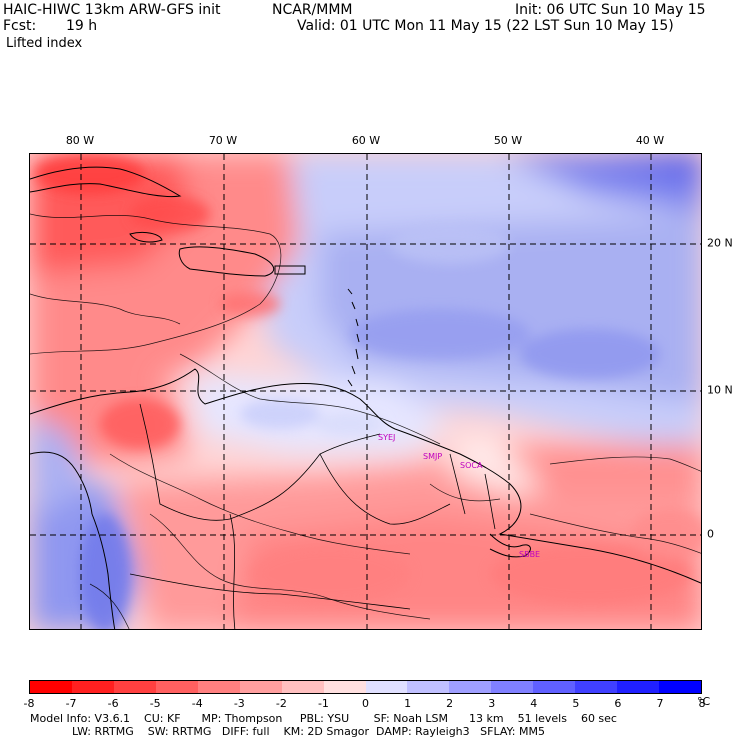 This screenshot has width=740, height=740. Describe the element at coordinates (650, 140) in the screenshot. I see `lon-label-40w: 40 W` at that location.